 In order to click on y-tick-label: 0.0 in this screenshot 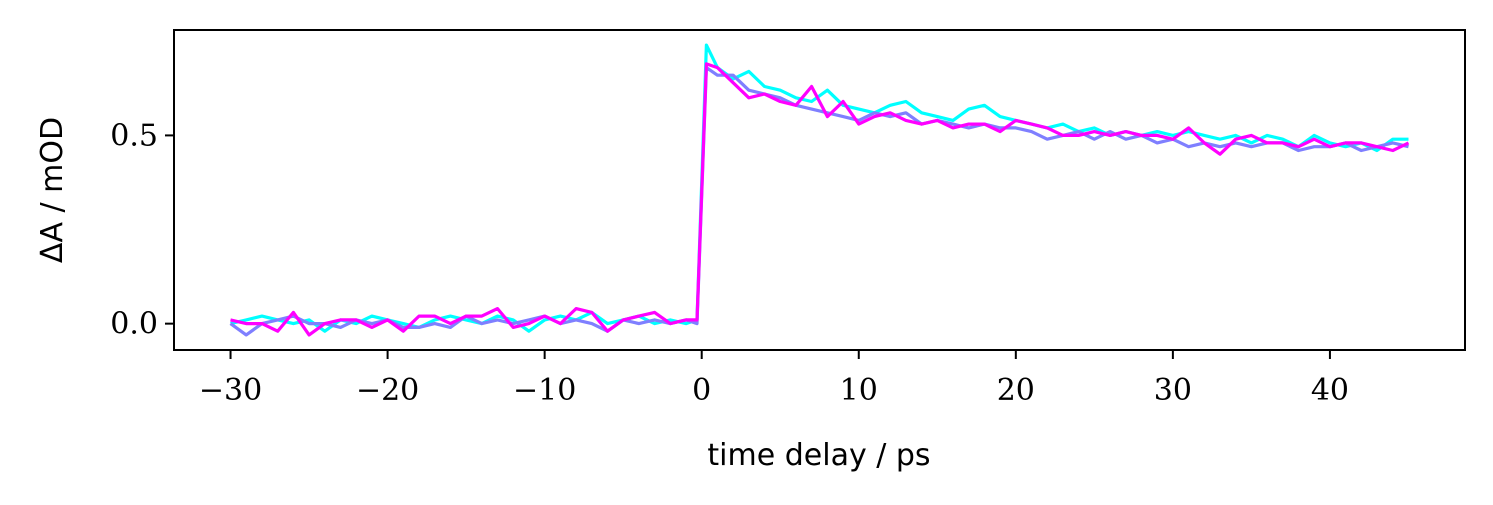, I will do `click(134, 324)`.